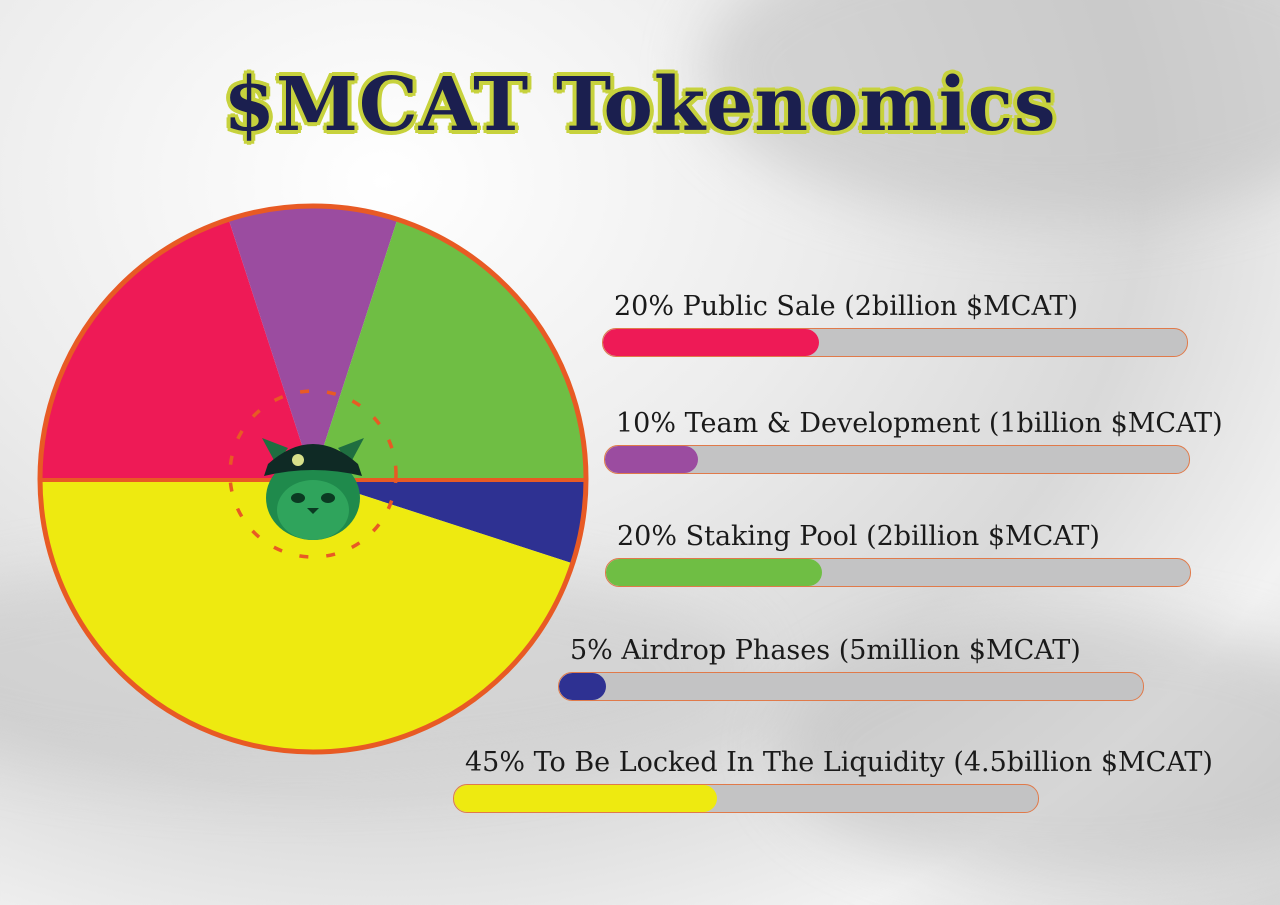 This screenshot has width=1280, height=905. I want to click on allocation-bar-label: 20% Staking Pool (2billion $MCAT), so click(858, 536).